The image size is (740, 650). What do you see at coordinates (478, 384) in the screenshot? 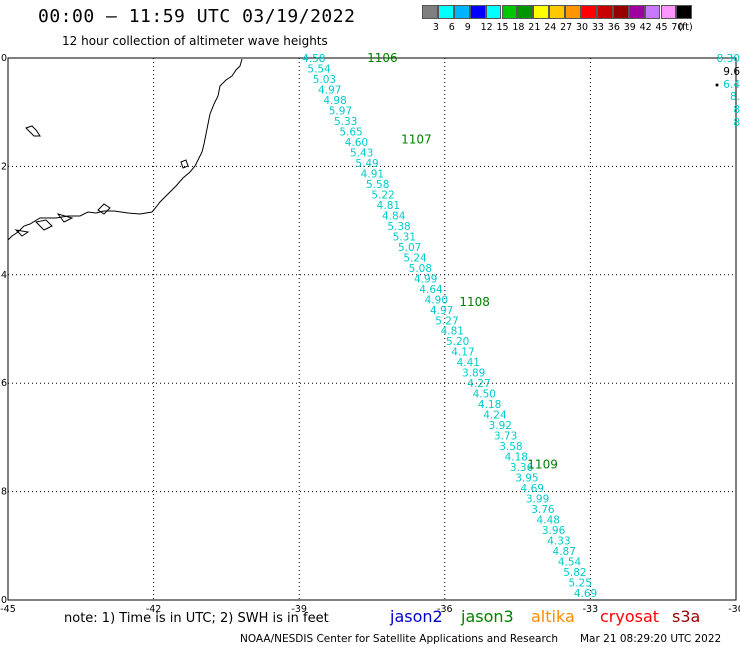
I see `wave-height-value: 4.27` at bounding box center [478, 384].